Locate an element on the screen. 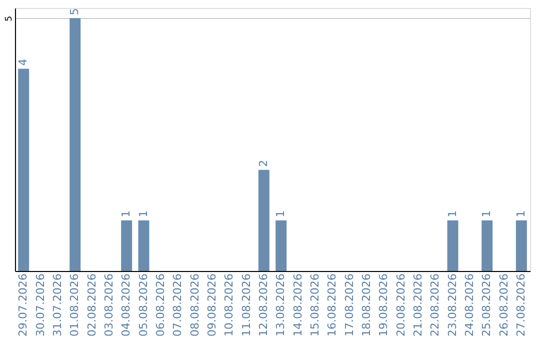 The height and width of the screenshot is (340, 540). data-label: 4 is located at coordinates (23, 62).